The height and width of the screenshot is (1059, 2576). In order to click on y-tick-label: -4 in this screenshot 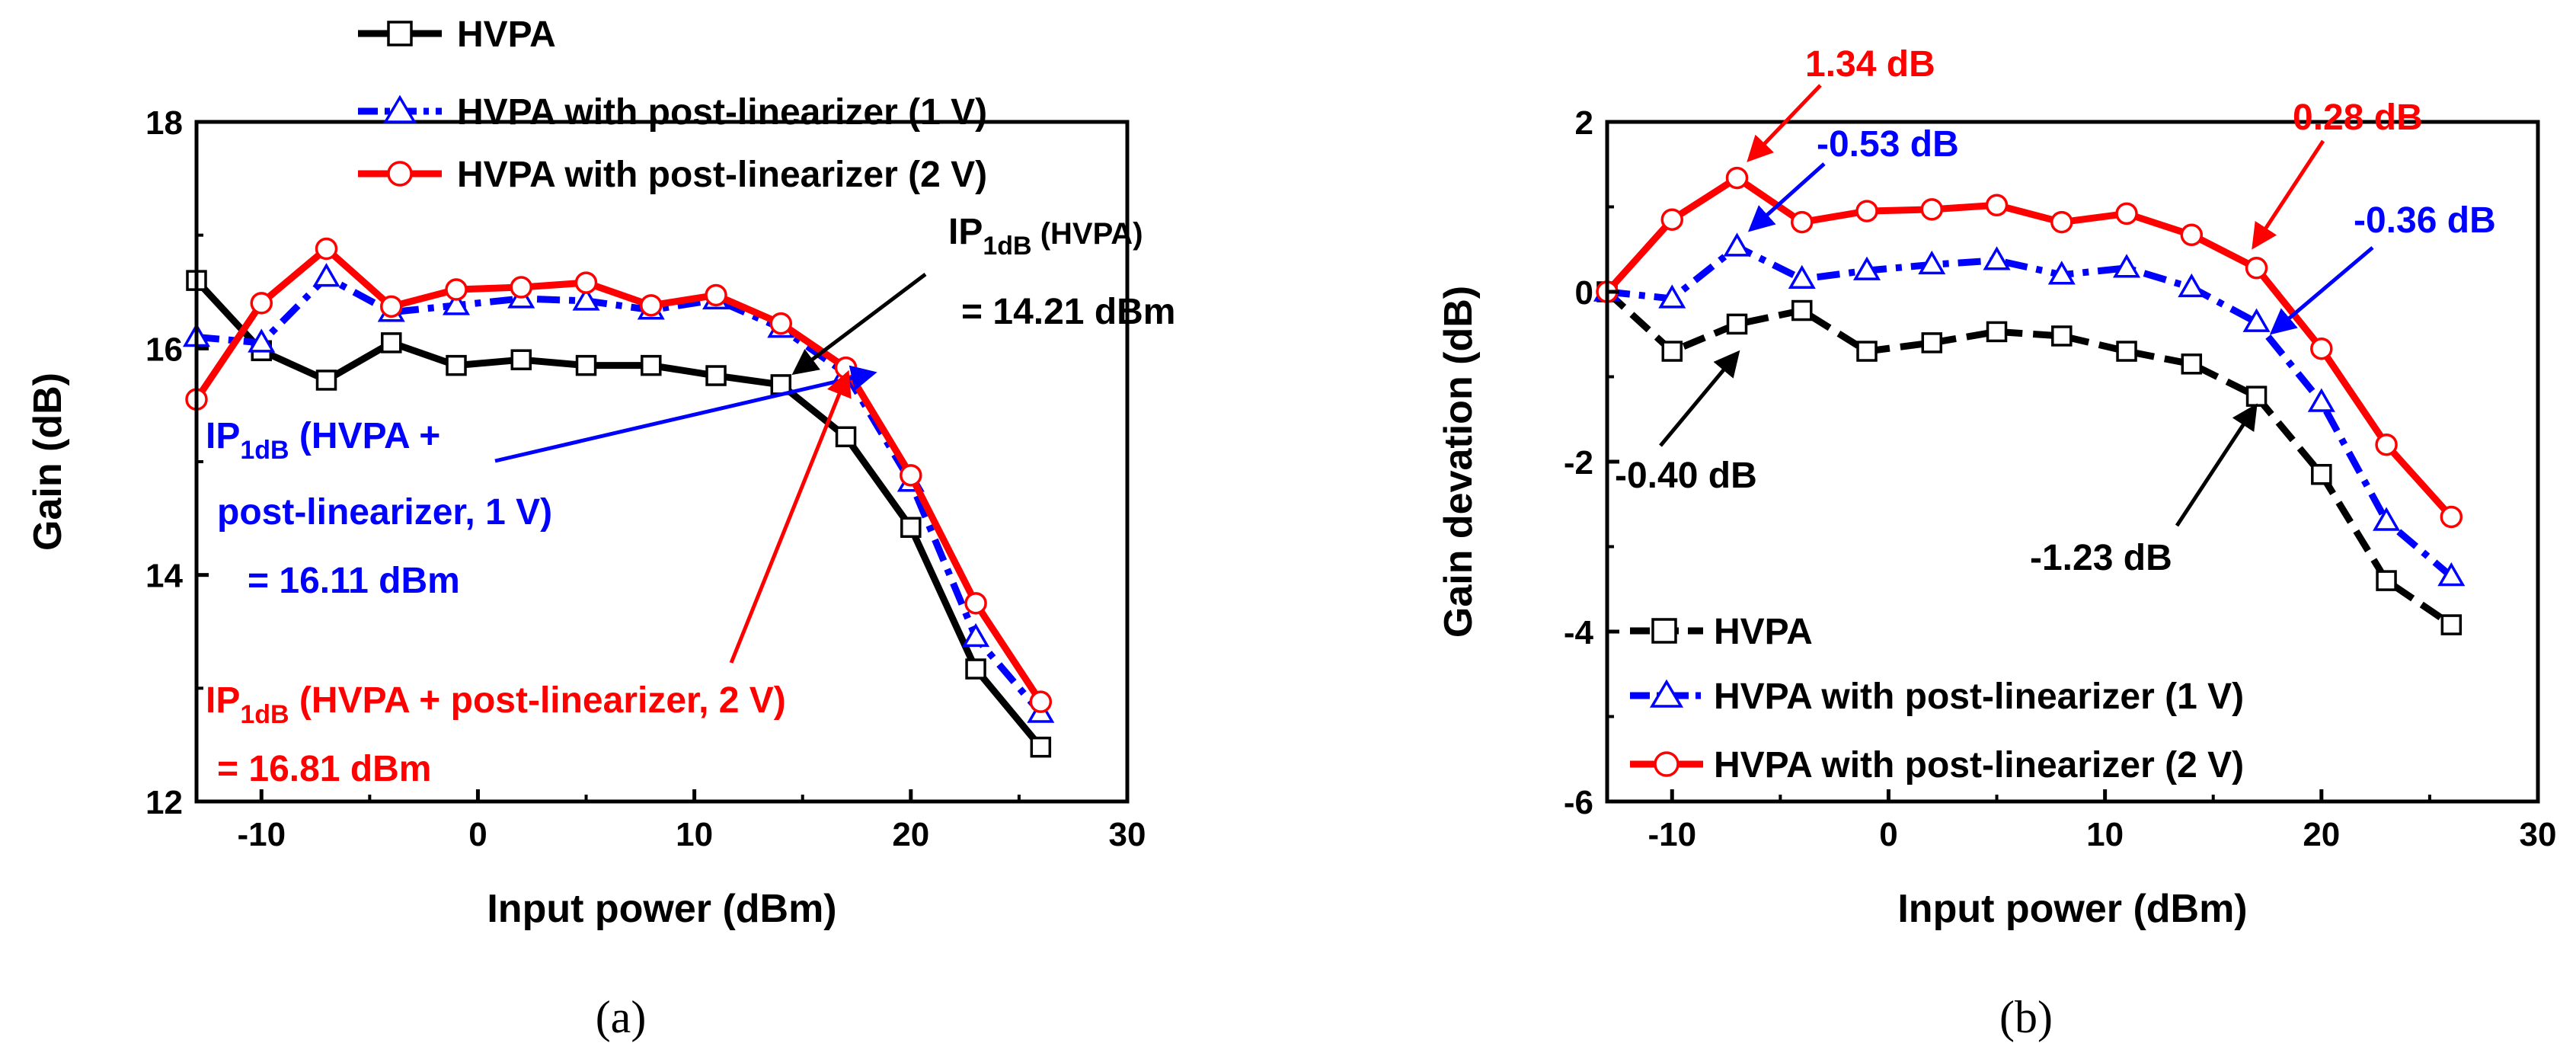, I will do `click(1579, 632)`.